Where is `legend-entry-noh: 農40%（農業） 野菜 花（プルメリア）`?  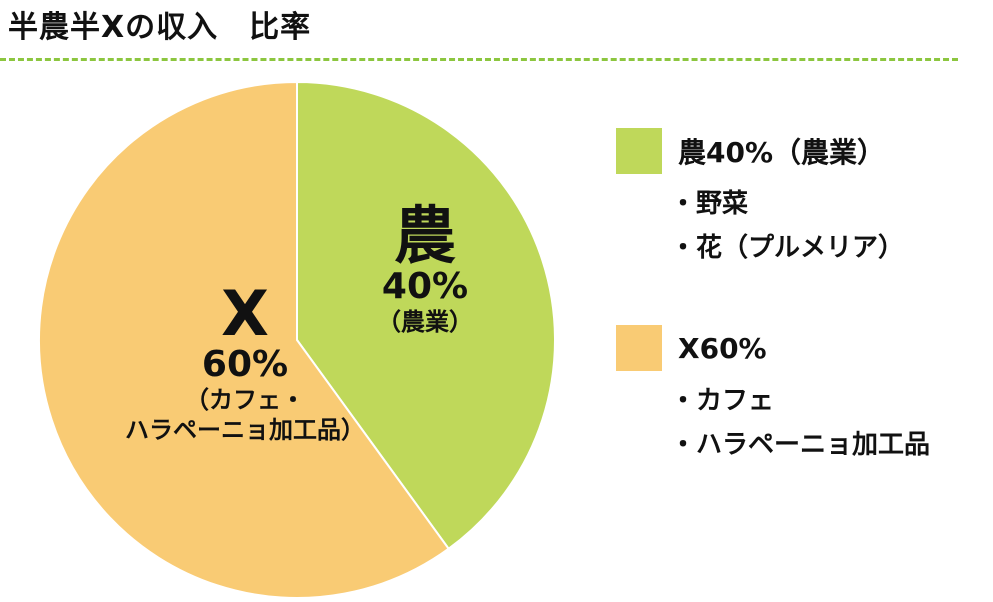 legend-entry-noh: 農40%（農業） 野菜 花（プルメリア） is located at coordinates (760, 199).